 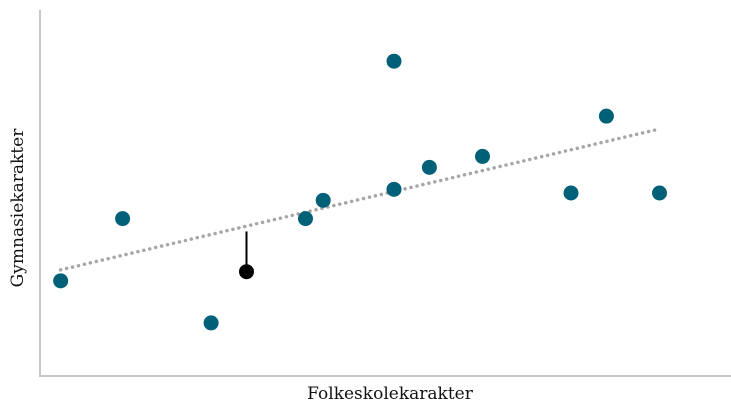 I want to click on y-axis-label: Gymnasiekarakter, so click(x=18, y=208).